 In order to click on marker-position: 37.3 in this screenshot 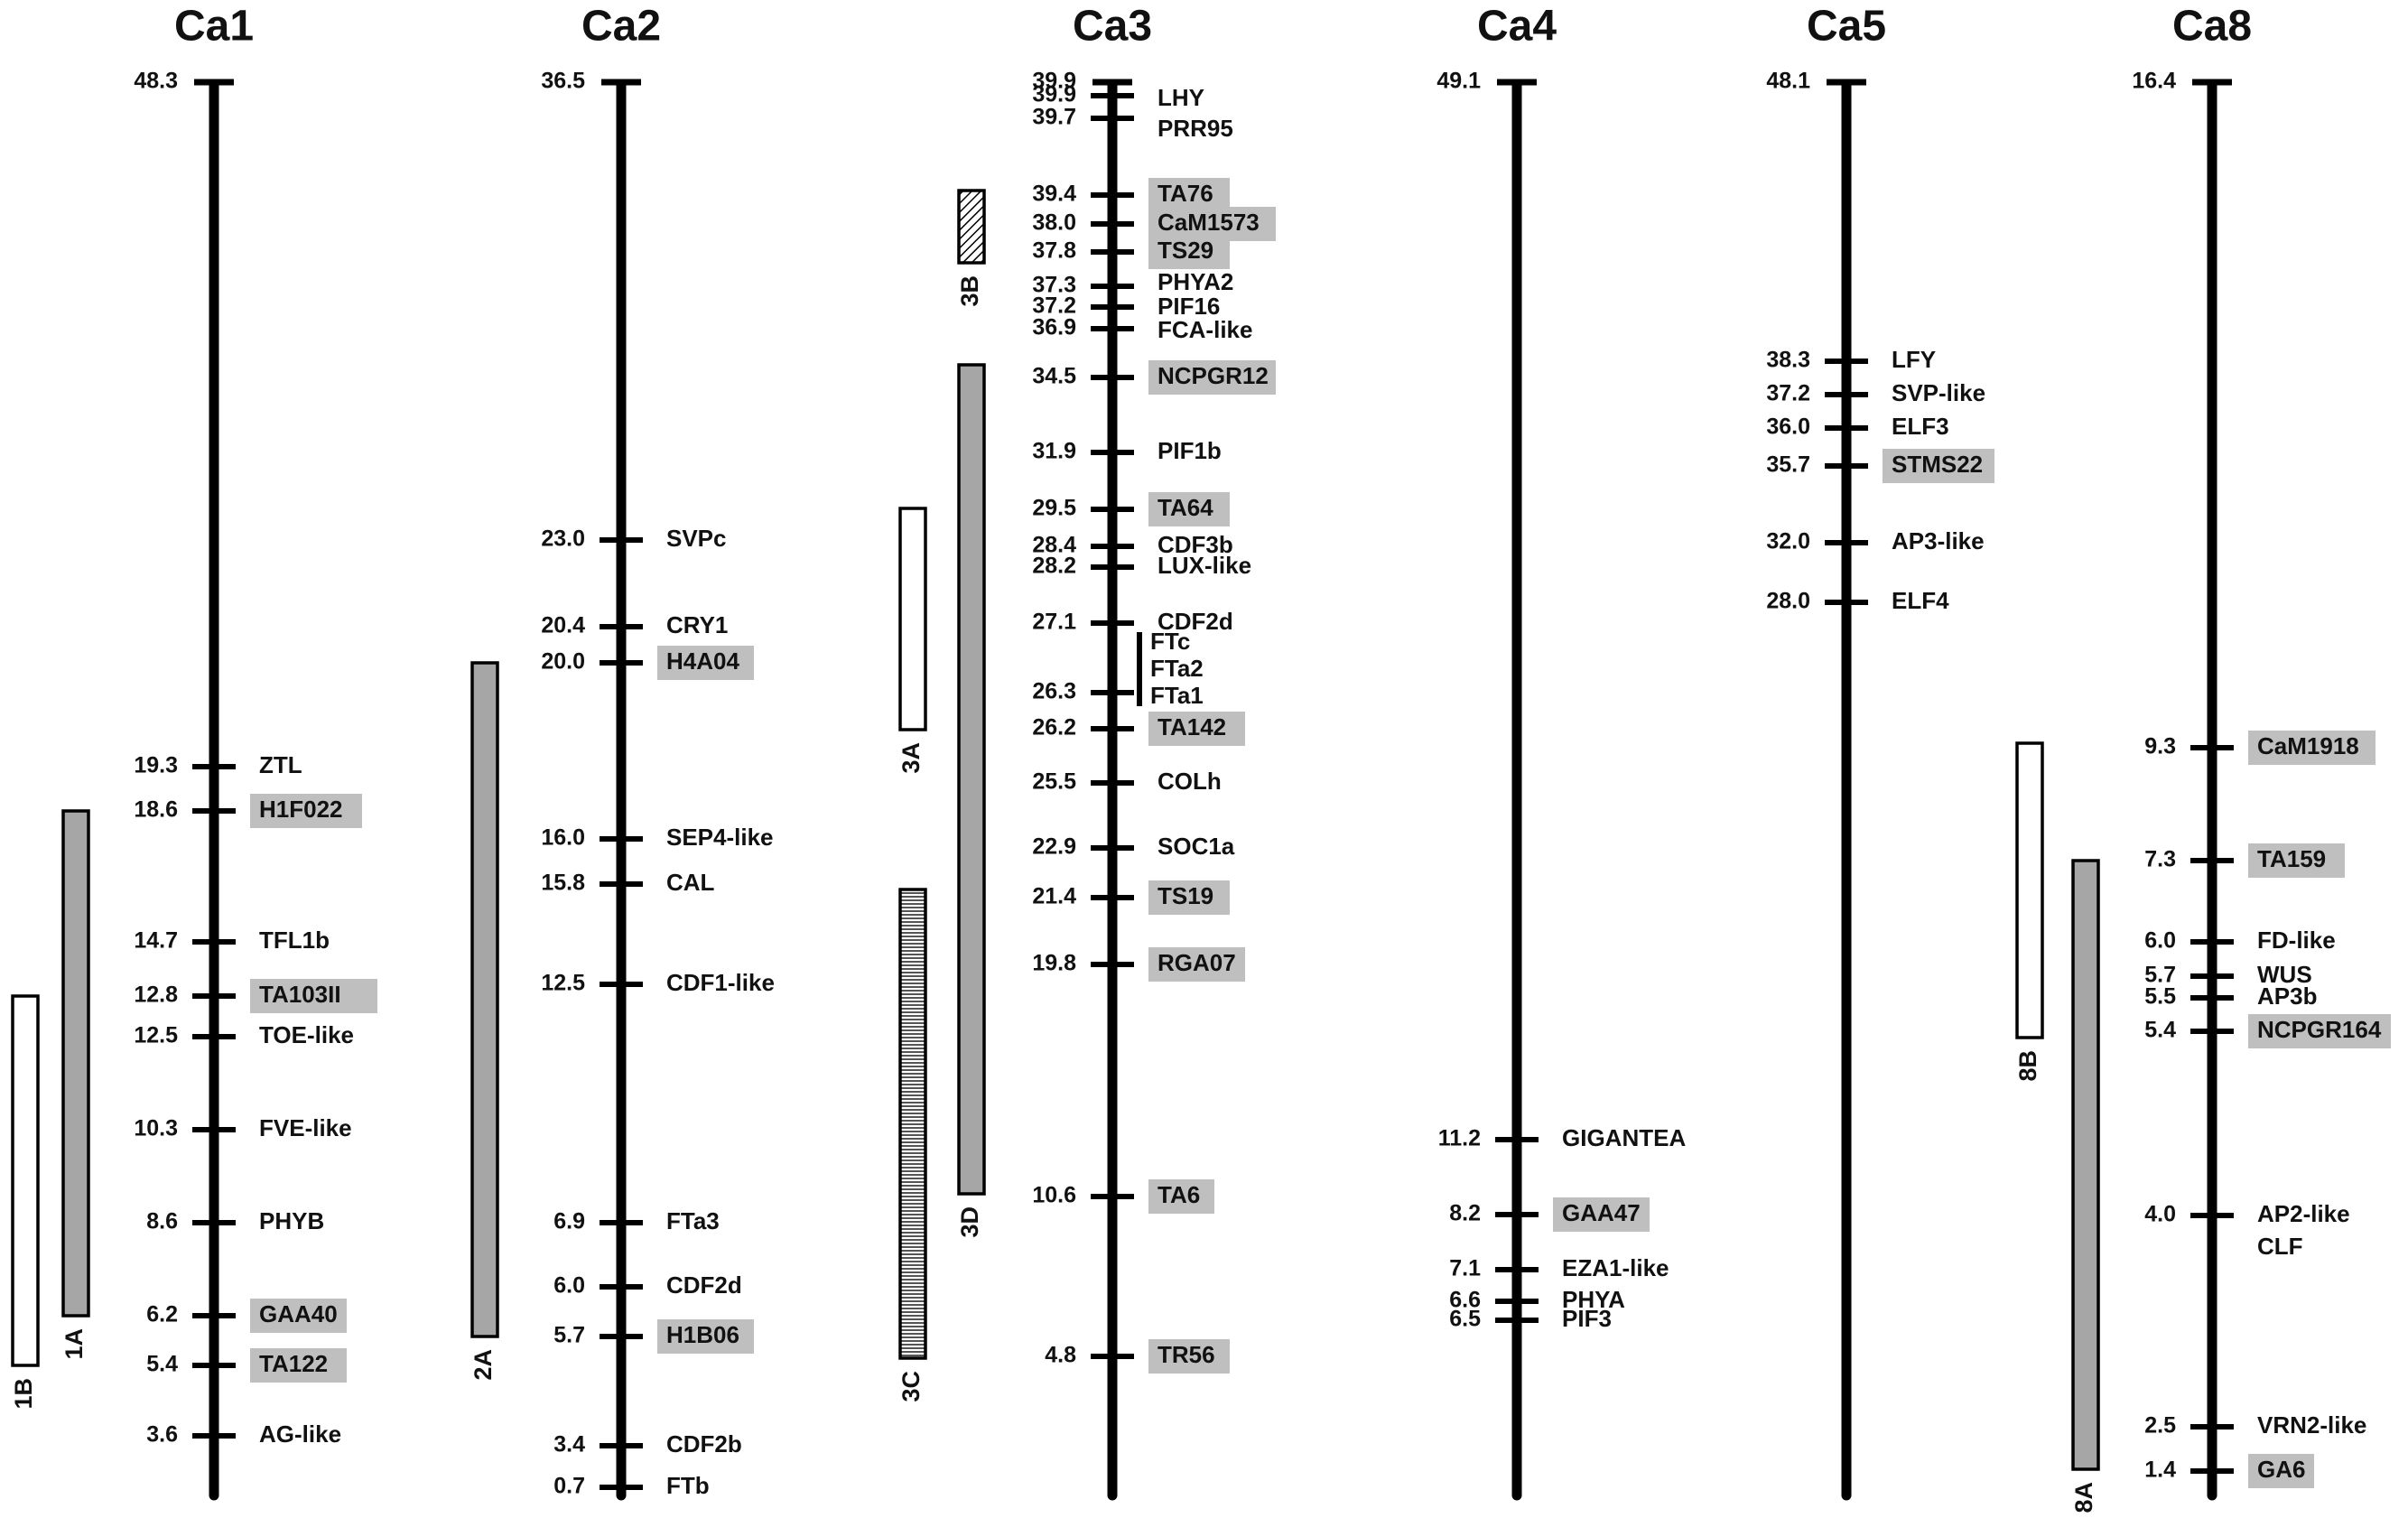, I will do `click(1054, 285)`.